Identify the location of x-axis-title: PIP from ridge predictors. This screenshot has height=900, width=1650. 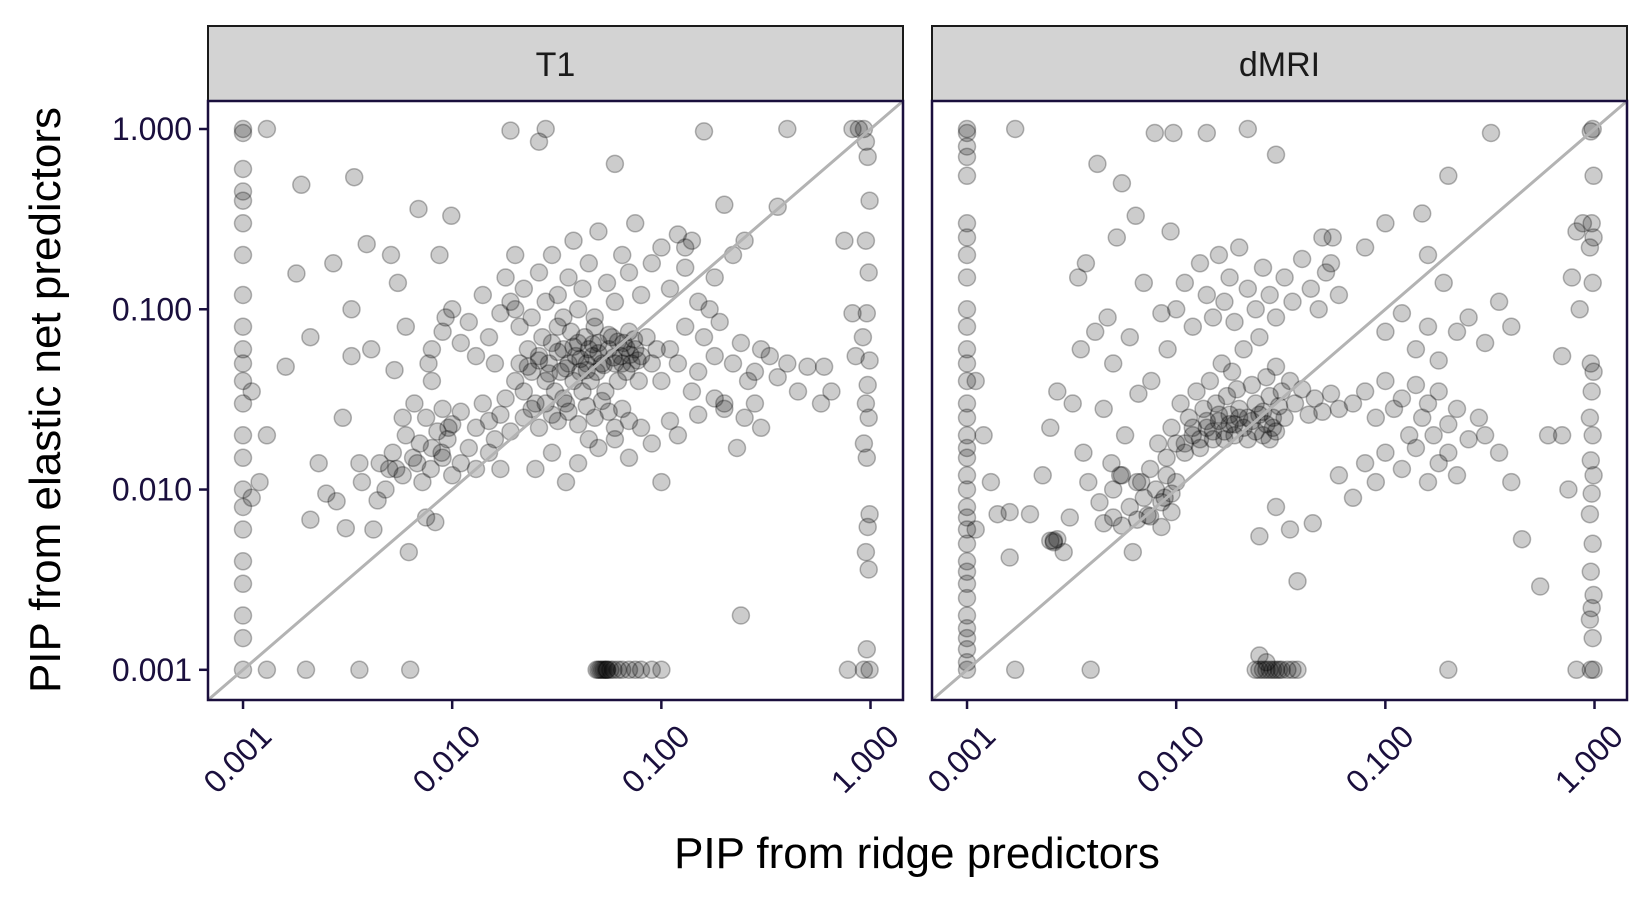
(917, 853).